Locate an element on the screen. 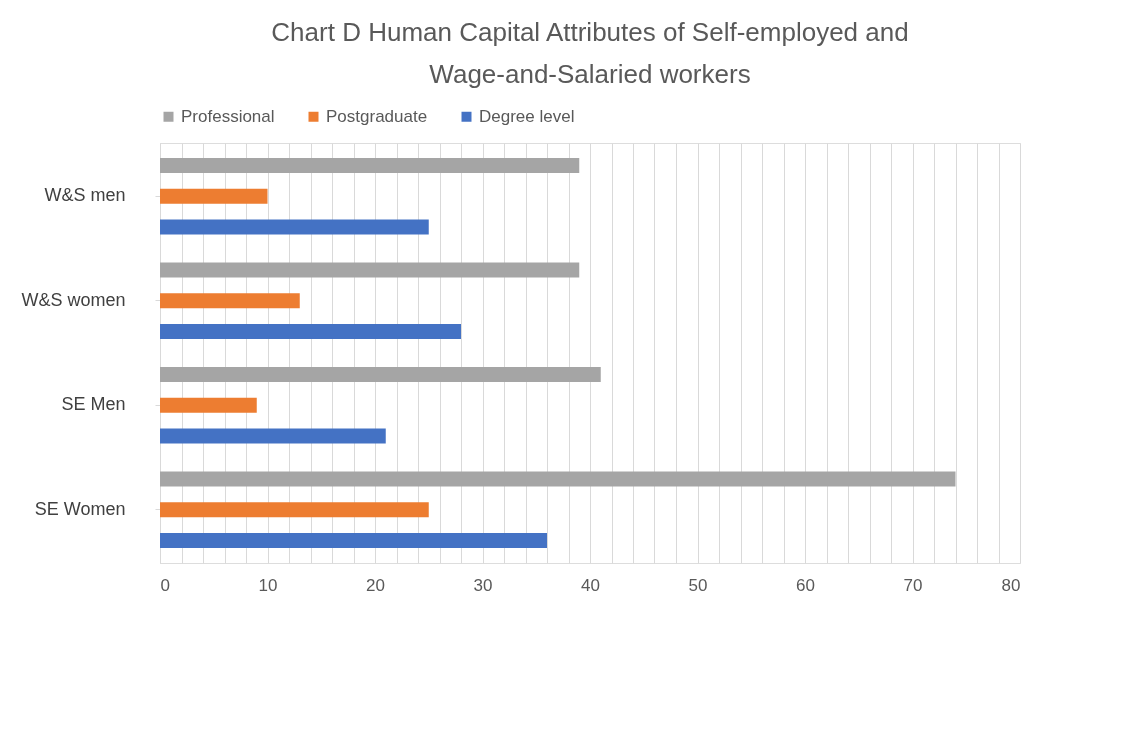  y-tick-label: W&S women is located at coordinates (73, 299).